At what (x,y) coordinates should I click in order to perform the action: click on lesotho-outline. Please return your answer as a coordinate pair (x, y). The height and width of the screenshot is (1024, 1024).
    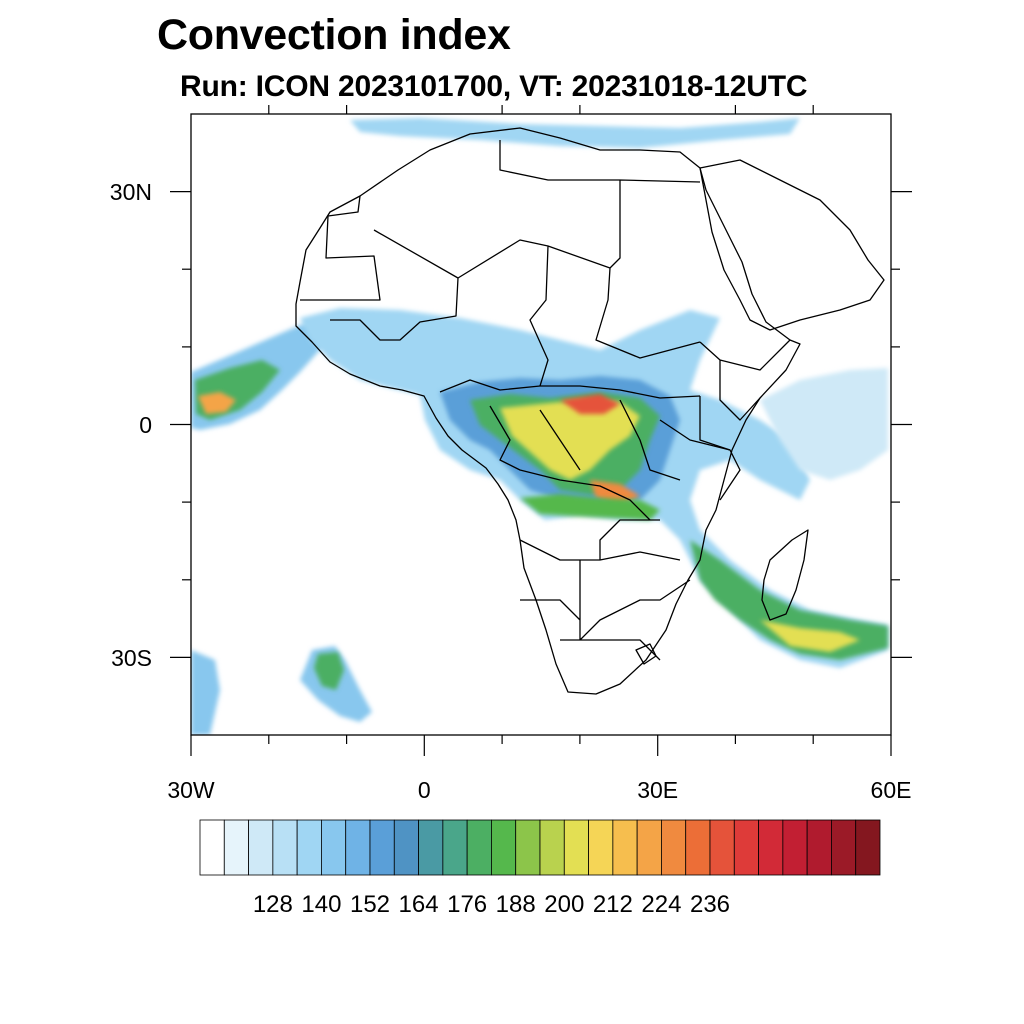
    Looking at the image, I should click on (646, 654).